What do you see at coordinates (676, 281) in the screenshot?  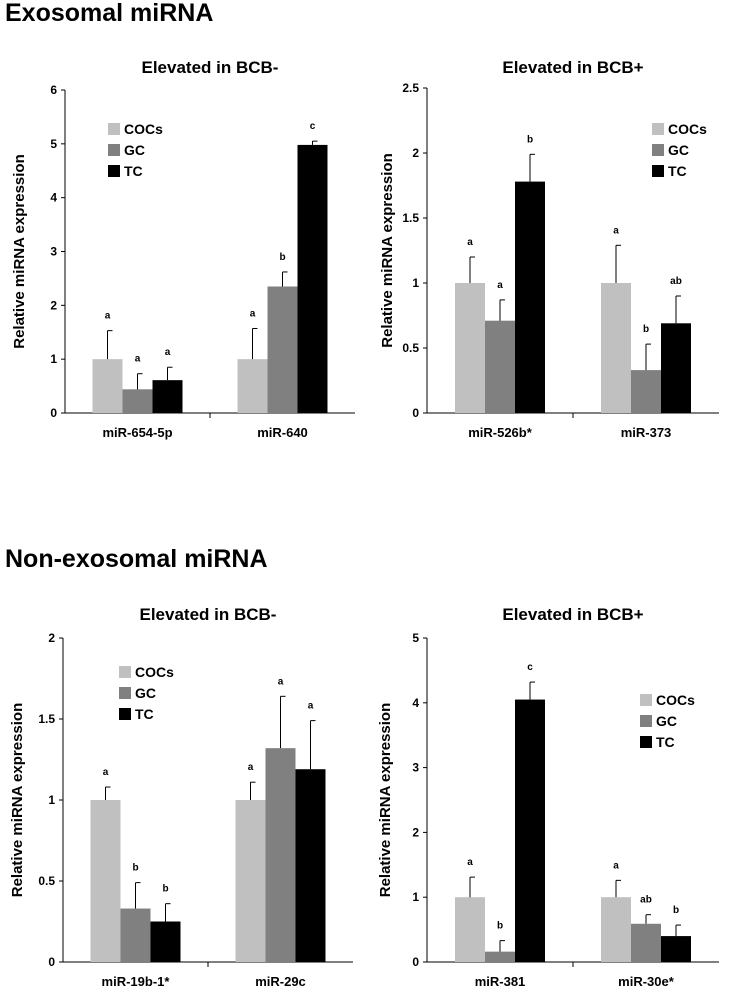 I see `significance-label: ab` at bounding box center [676, 281].